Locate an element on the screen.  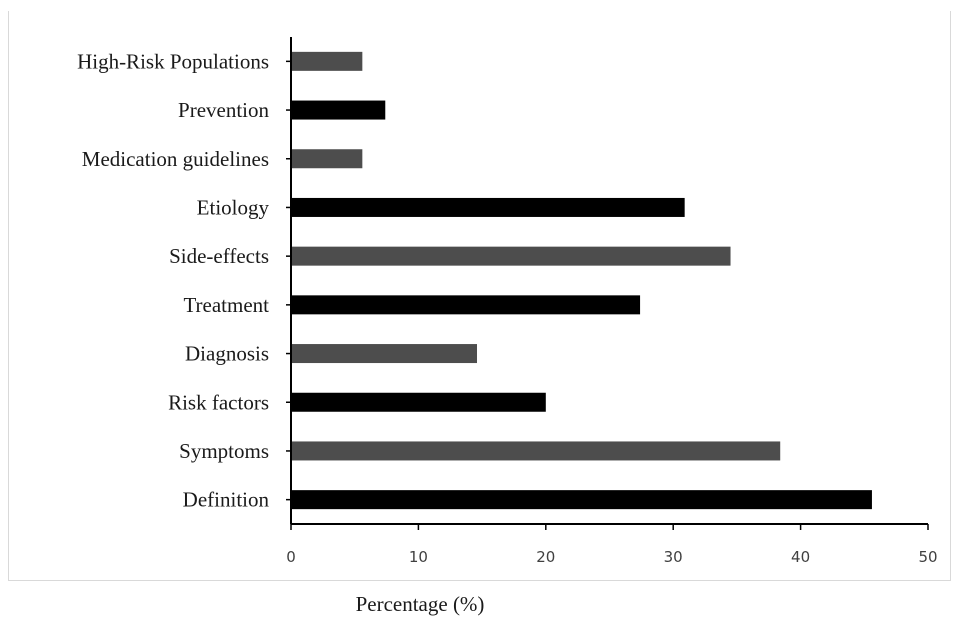
category-label: Treatment is located at coordinates (226, 305).